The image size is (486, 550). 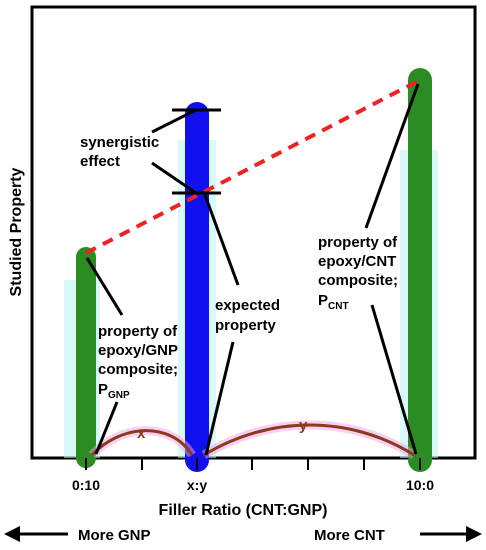 What do you see at coordinates (349, 535) in the screenshot?
I see `more-cnt-label: More CNT` at bounding box center [349, 535].